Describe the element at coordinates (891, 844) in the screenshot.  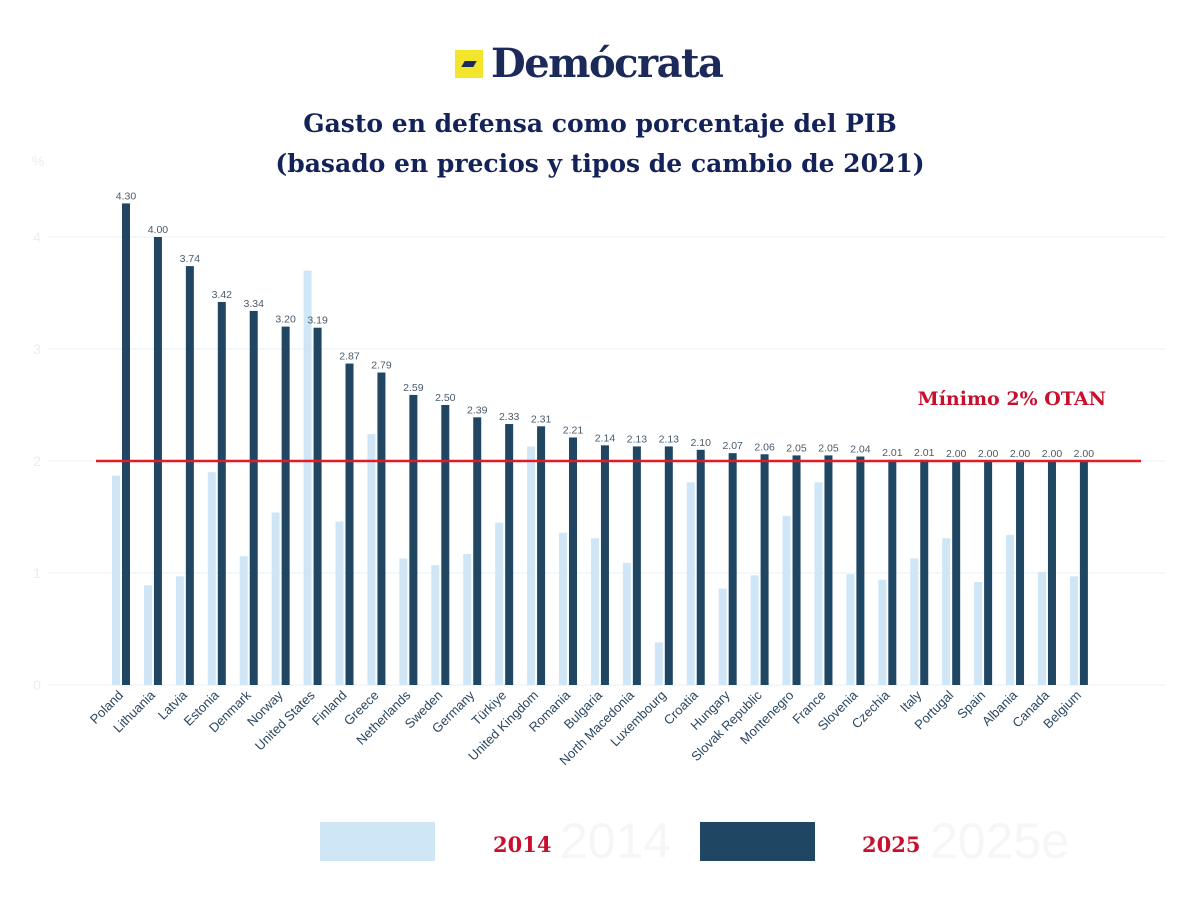
I see `legend-label-2025: 2025` at that location.